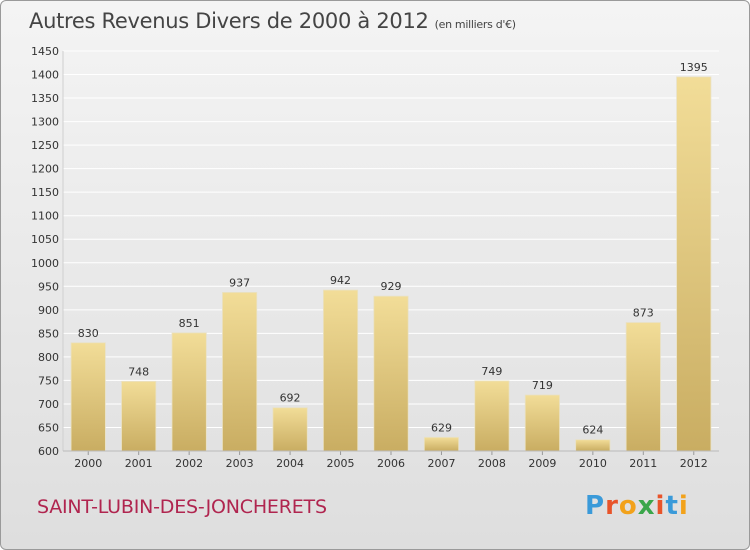 This screenshot has width=750, height=550. Describe the element at coordinates (240, 463) in the screenshot. I see `x-tick-label: 2003` at that location.